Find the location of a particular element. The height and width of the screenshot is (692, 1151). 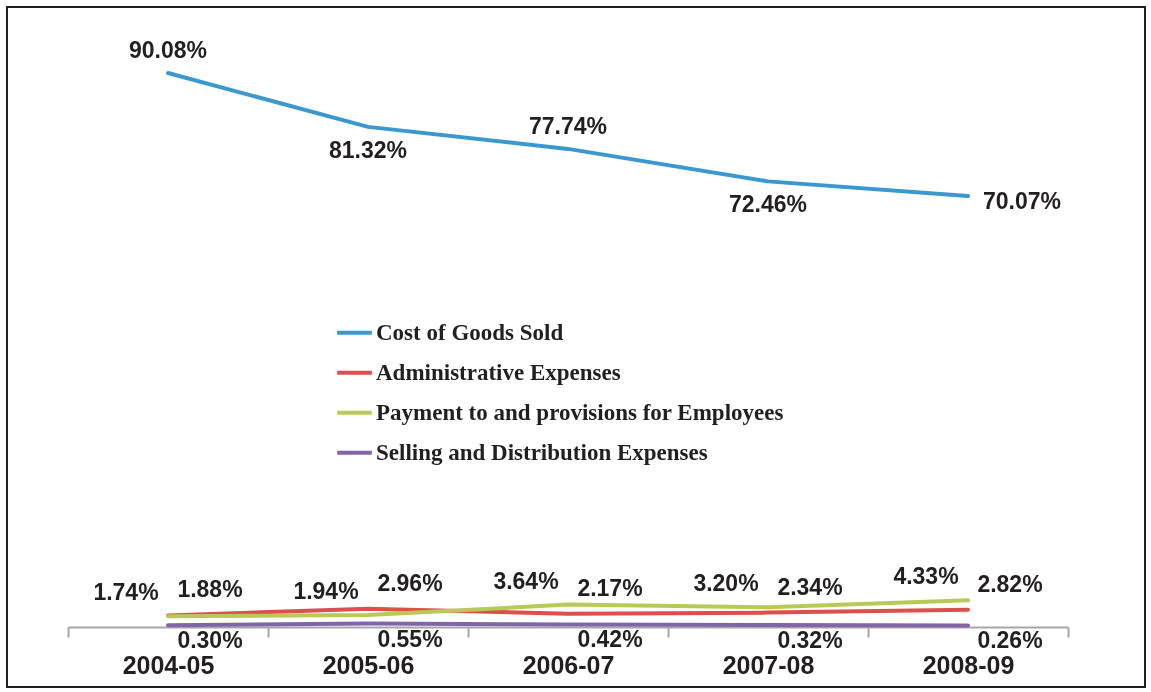

data-label: 4.33% is located at coordinates (926, 576).